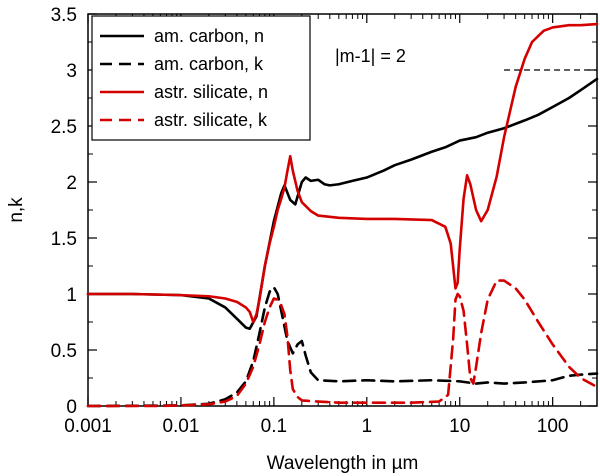 This screenshot has width=600, height=476. Describe the element at coordinates (64, 239) in the screenshot. I see `y-tick-label: 1.5` at that location.